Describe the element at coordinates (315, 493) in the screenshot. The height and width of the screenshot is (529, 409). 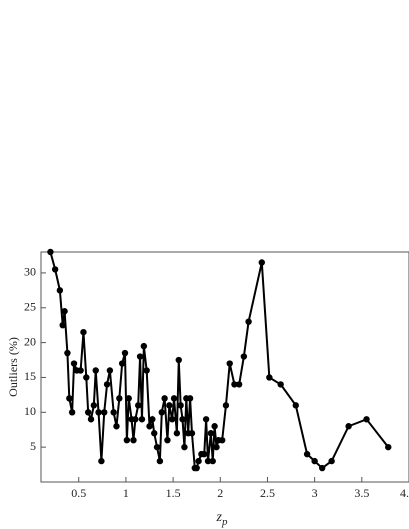
I see `x-tick-label: 3` at that location.